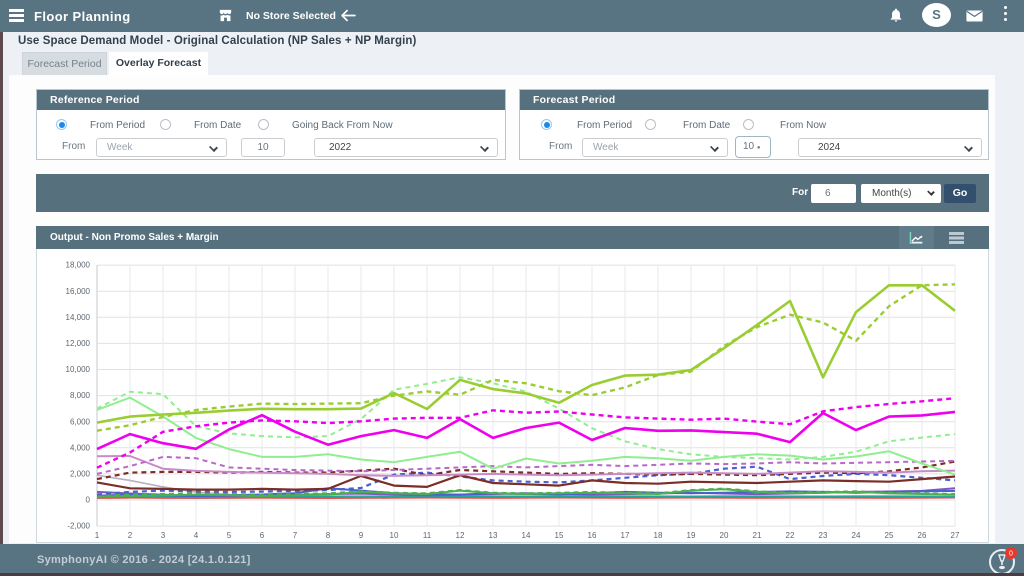 The image size is (1024, 576). Describe the element at coordinates (691, 535) in the screenshot. I see `svg-text: 19` at that location.